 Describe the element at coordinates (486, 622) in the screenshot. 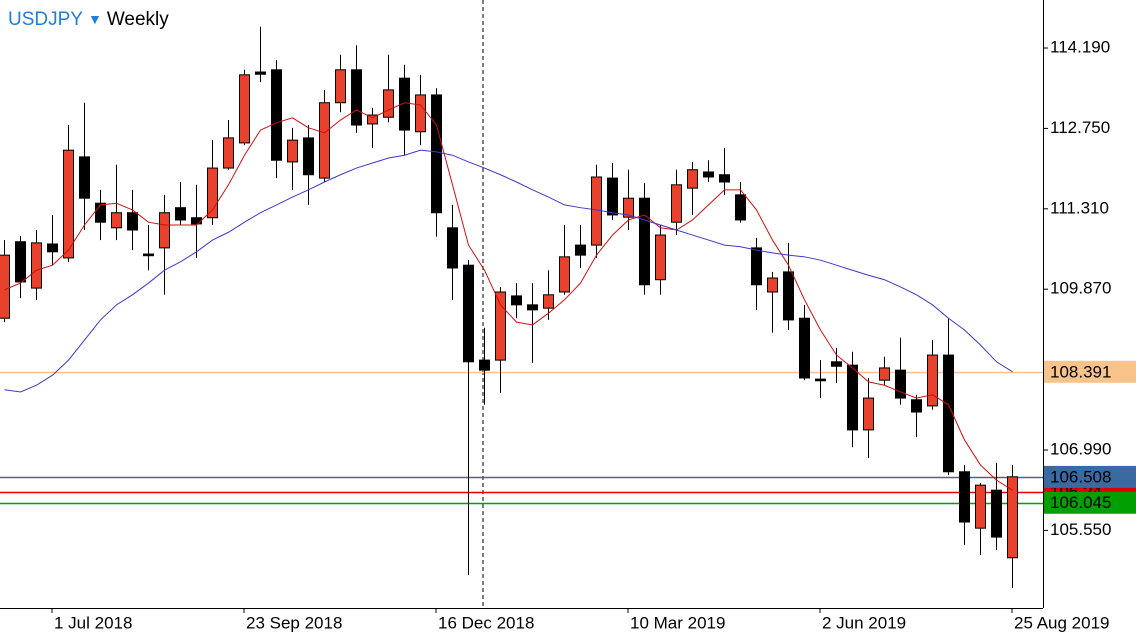

I see `x-tick-label: 16 Dec 2018` at that location.